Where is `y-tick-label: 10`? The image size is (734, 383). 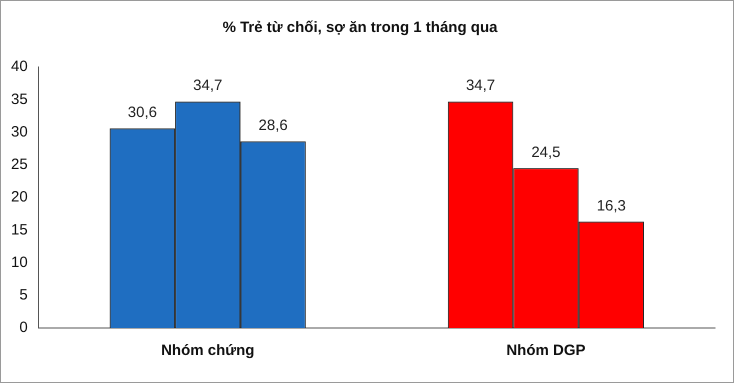
y-tick-label: 10 is located at coordinates (19, 262).